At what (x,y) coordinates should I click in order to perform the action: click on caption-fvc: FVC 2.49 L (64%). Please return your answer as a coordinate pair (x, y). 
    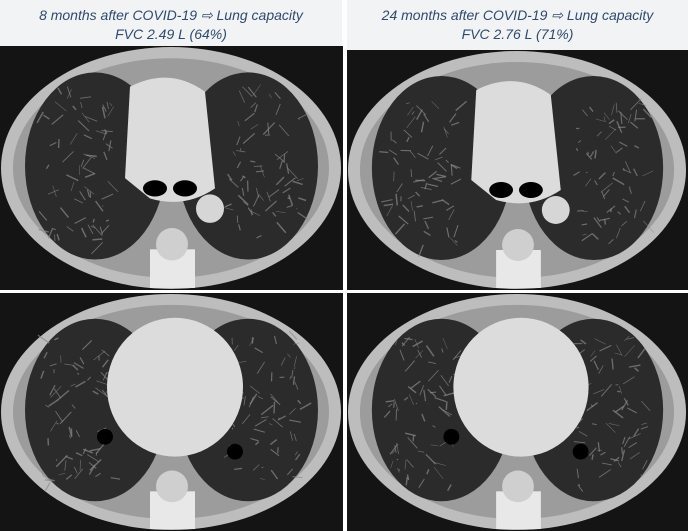
    Looking at the image, I should click on (171, 34).